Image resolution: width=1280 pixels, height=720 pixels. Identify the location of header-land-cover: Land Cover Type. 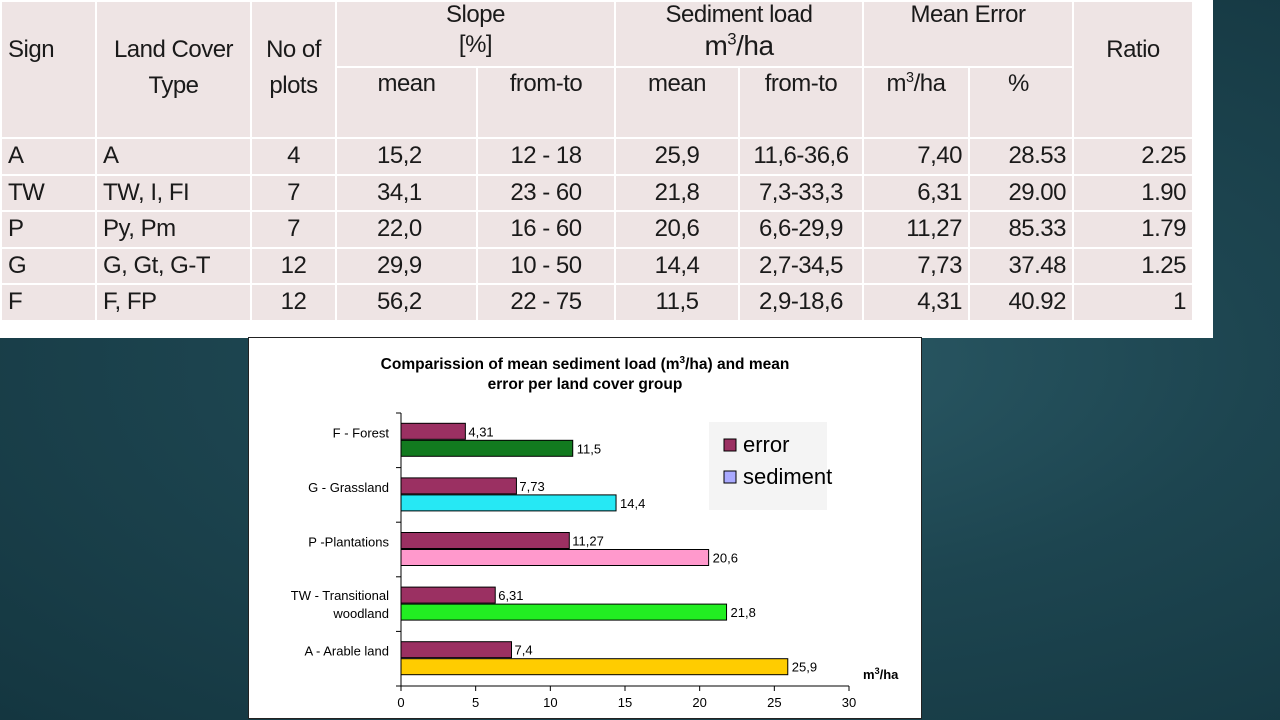
(173, 69).